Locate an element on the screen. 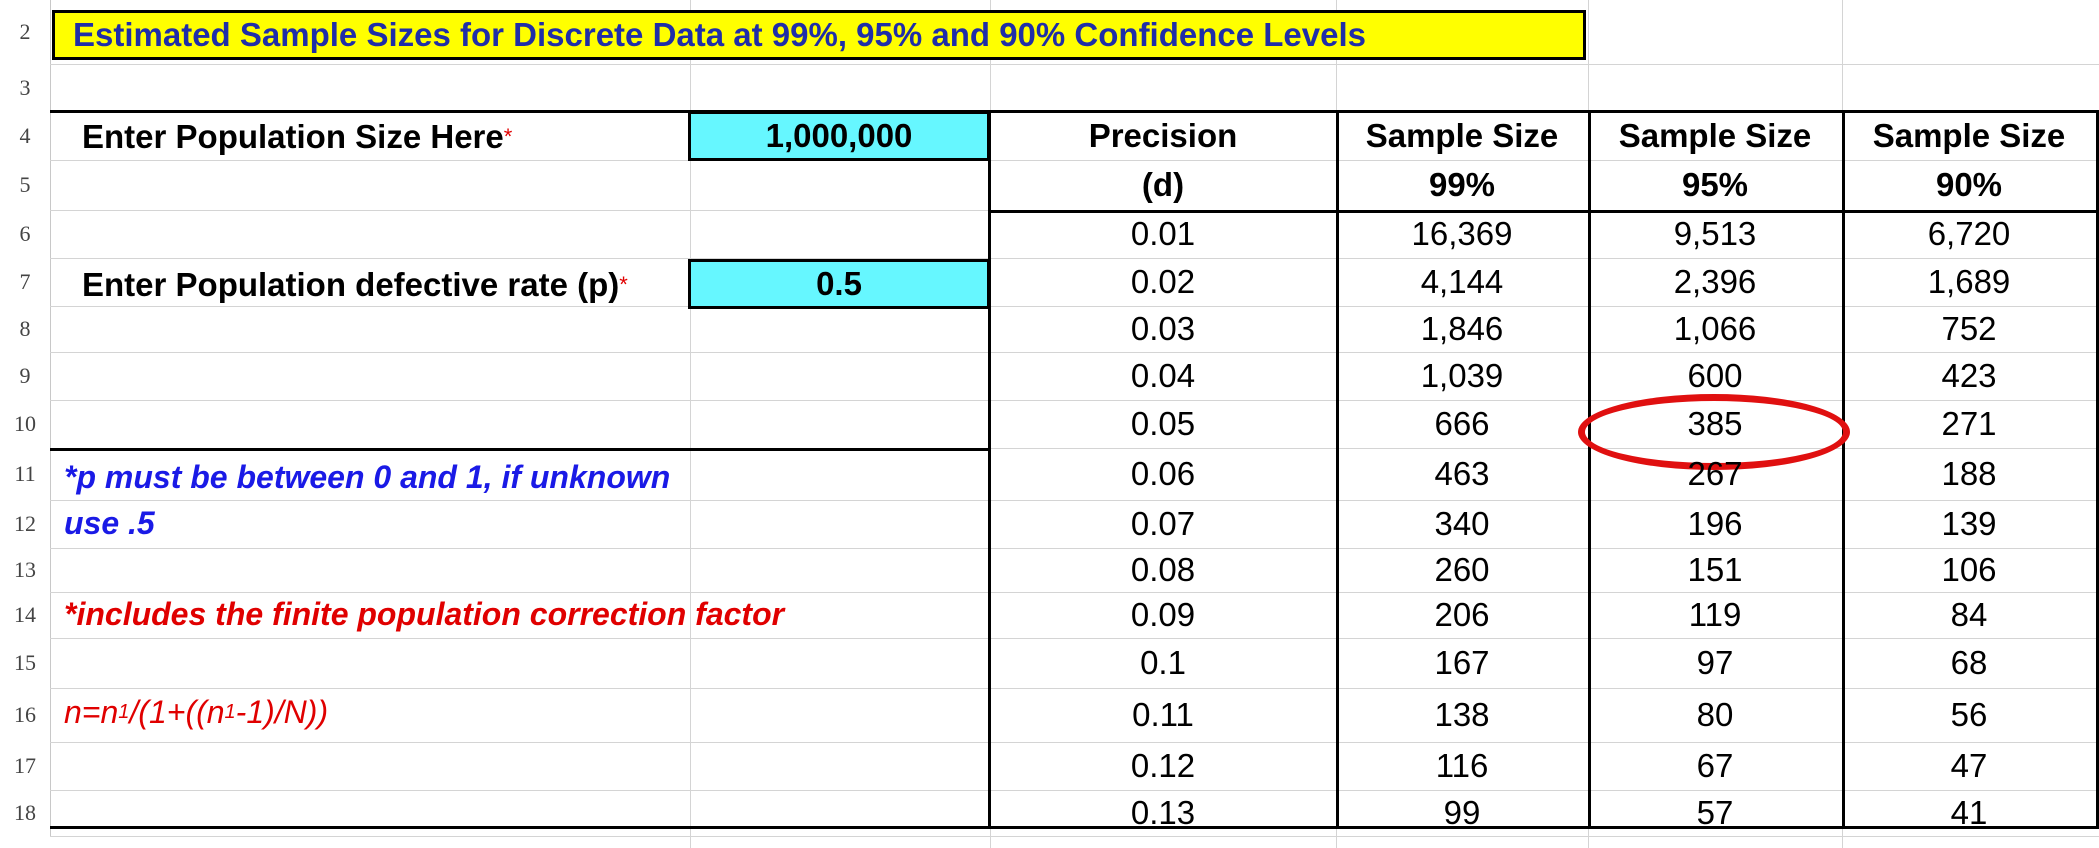 The width and height of the screenshot is (2099, 848). precision-cell: 0.02 is located at coordinates (1163, 281).